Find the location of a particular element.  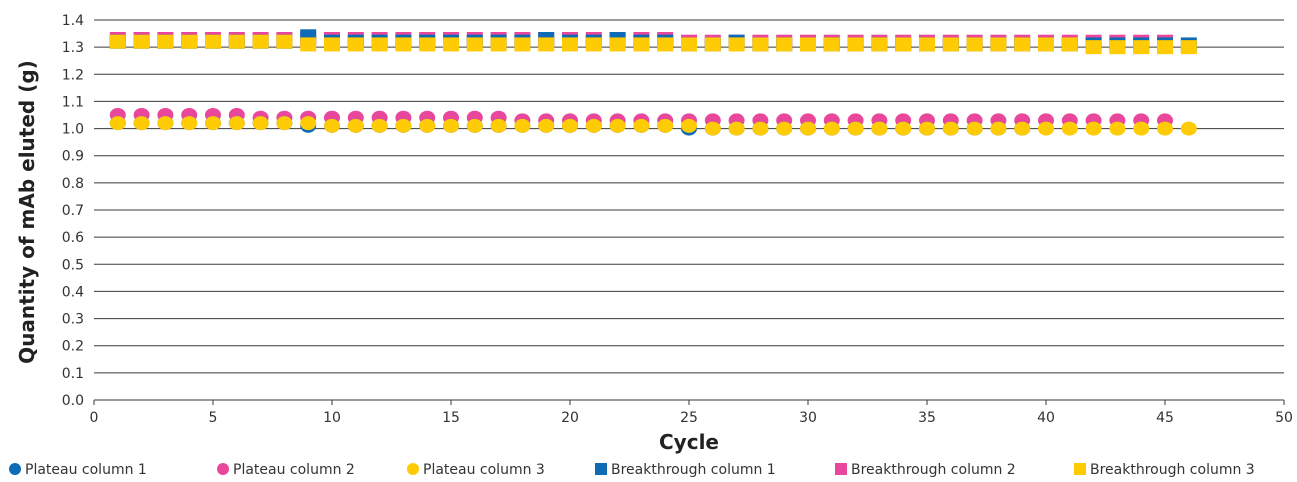

legend-label: Breakthrough column 3 is located at coordinates (1172, 470).